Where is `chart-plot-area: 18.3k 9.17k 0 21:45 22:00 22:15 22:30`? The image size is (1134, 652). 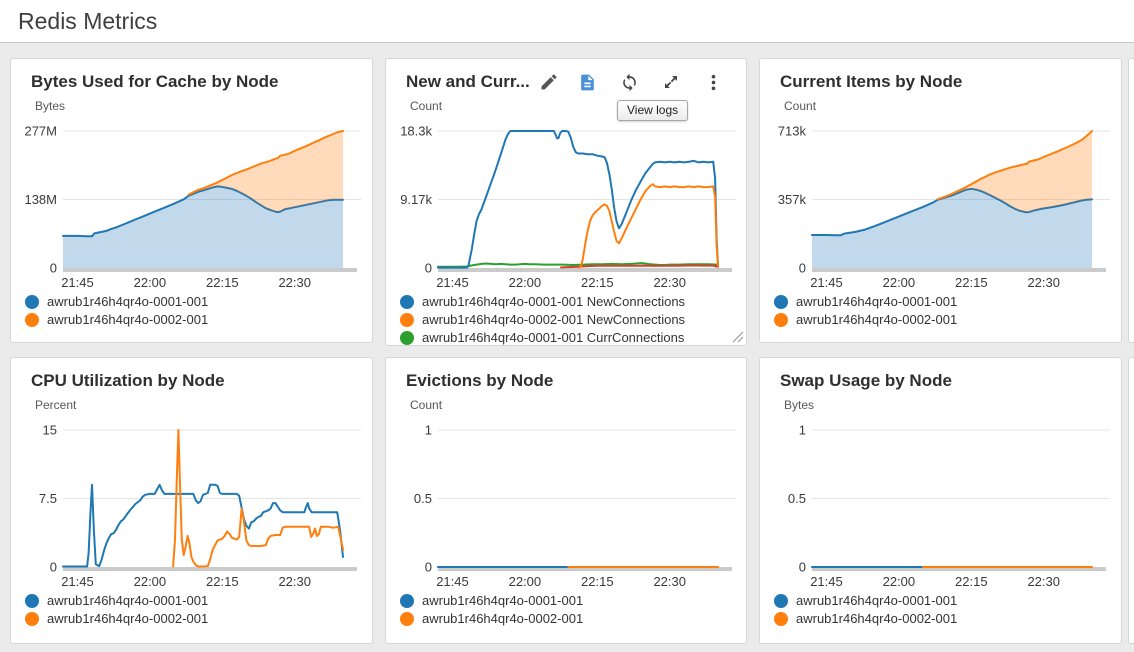 chart-plot-area: 18.3k 9.17k 0 21:45 22:00 22:15 22:30 is located at coordinates (565, 209).